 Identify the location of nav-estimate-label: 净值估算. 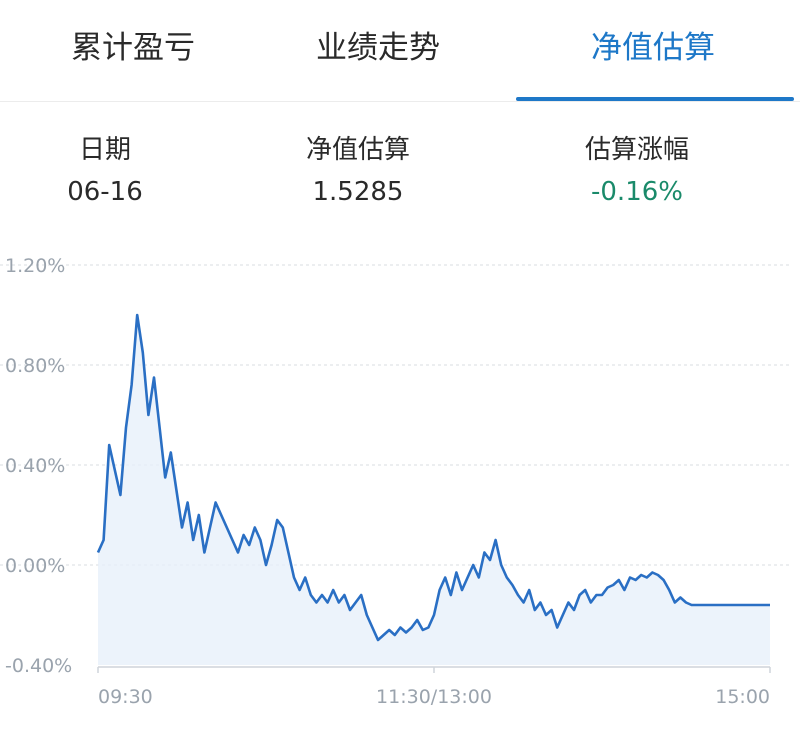
(357, 150).